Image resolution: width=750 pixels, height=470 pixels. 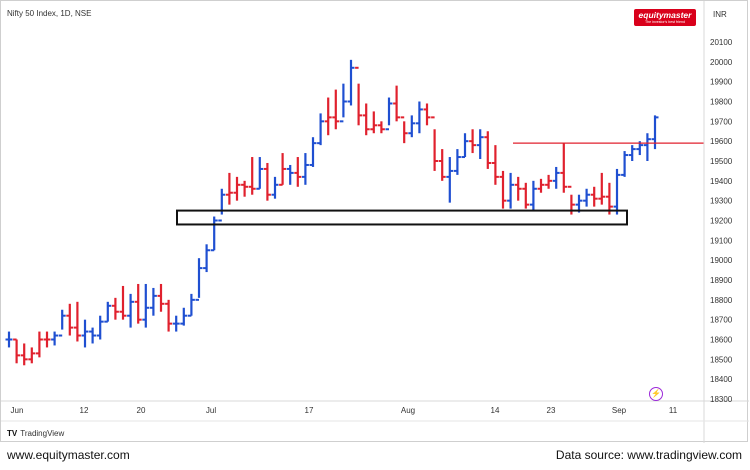 I want to click on equitymaster-logo: equitymaster The investor's best friend, so click(x=665, y=17).